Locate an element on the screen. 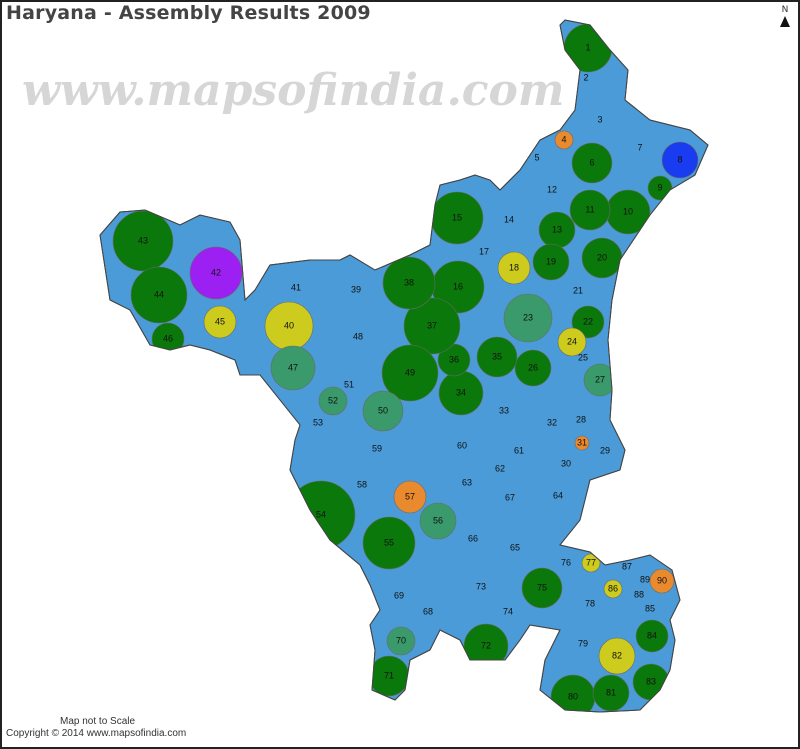  constituency-label-12: 12 is located at coordinates (552, 189).